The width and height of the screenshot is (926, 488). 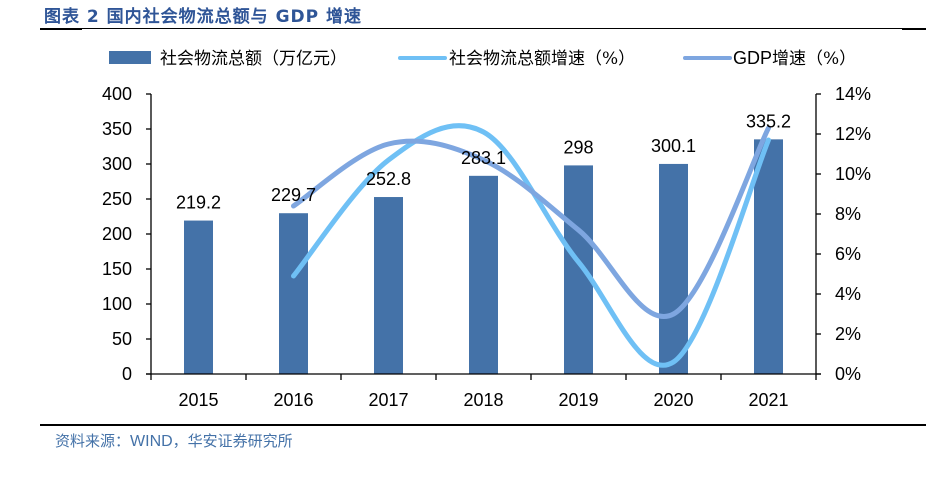 What do you see at coordinates (117, 269) in the screenshot?
I see `left-tick-label: 150` at bounding box center [117, 269].